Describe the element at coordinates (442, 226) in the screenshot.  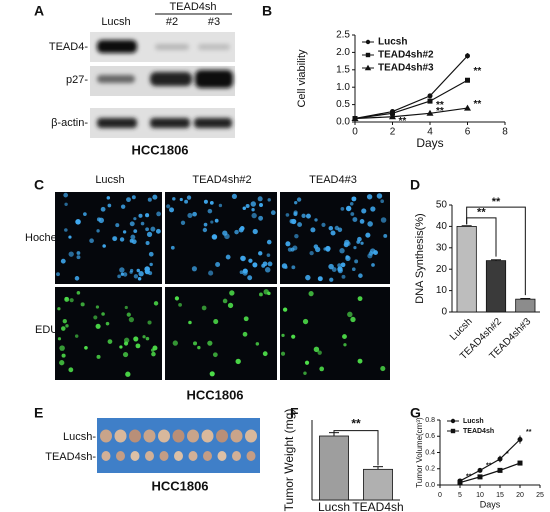
I see `y-tick-label: 40` at that location.